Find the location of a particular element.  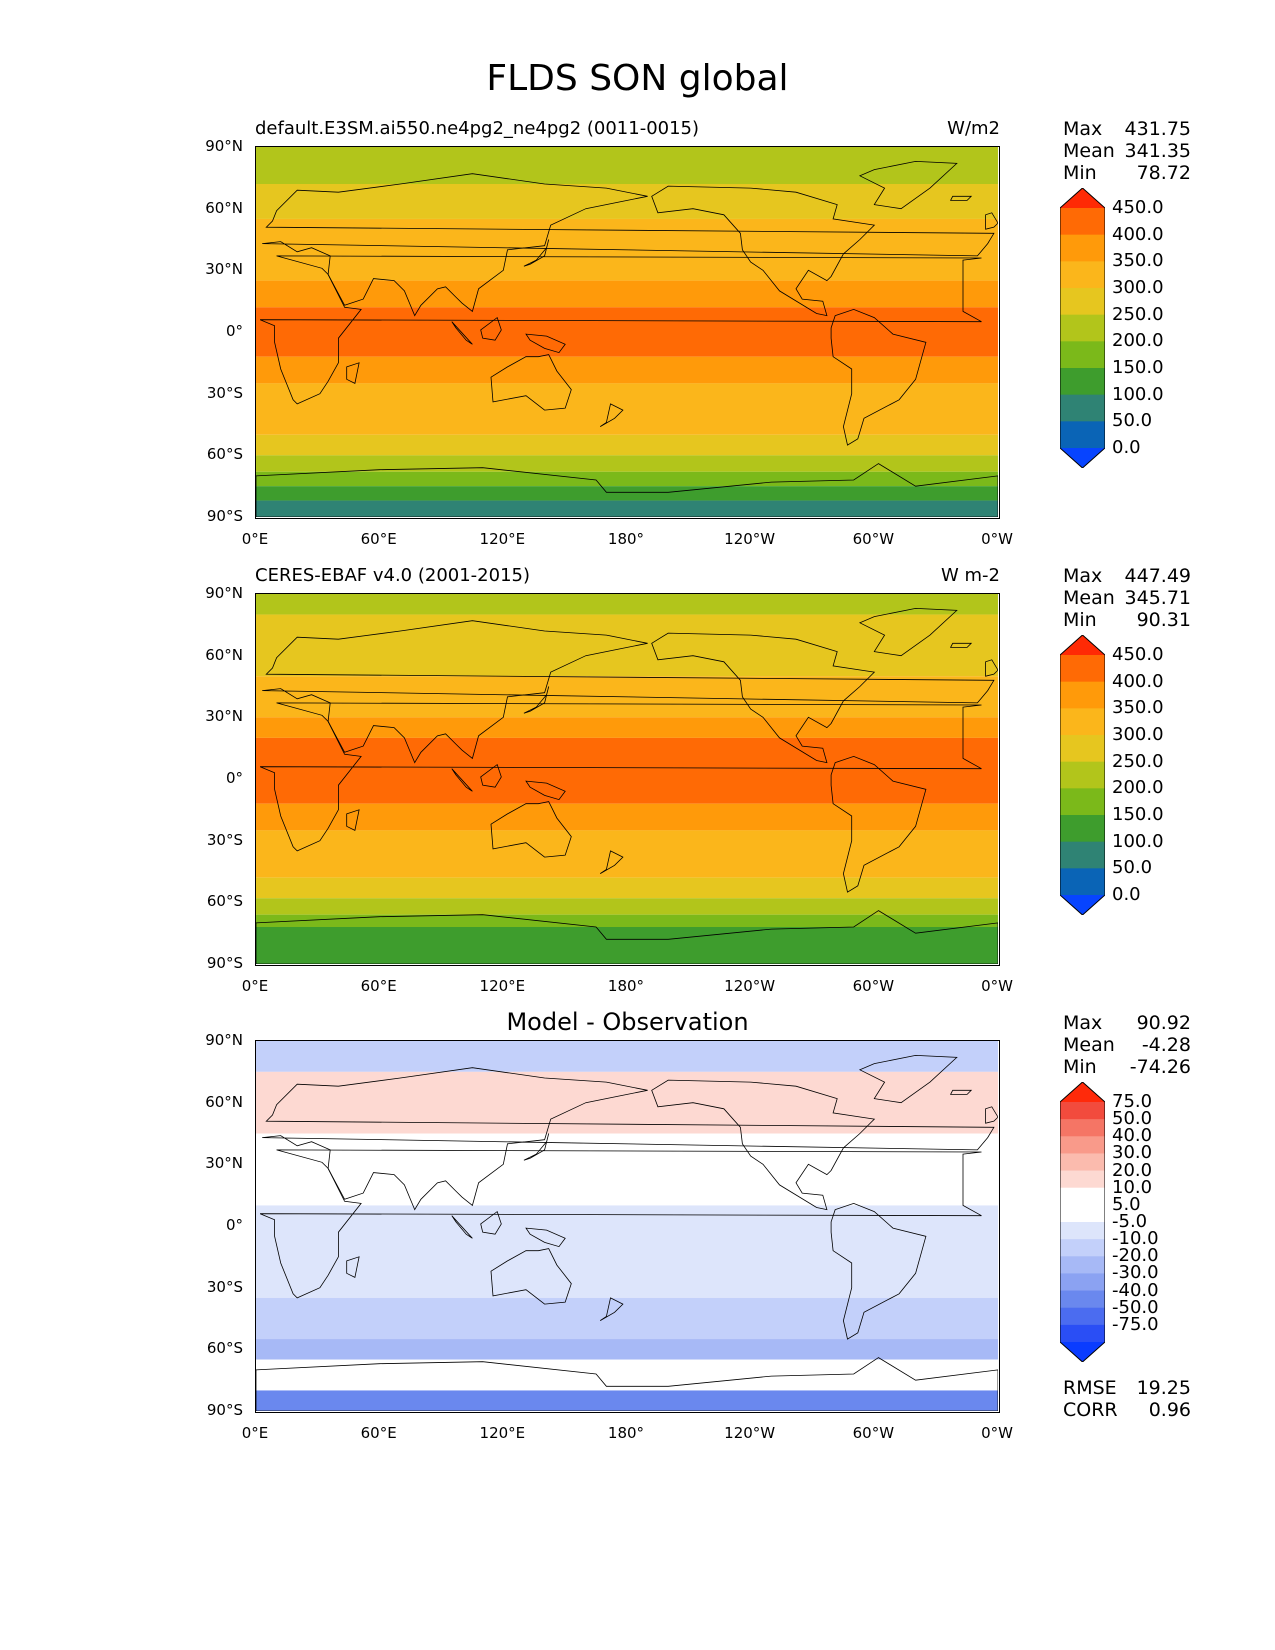

stat-label: CORR is located at coordinates (1090, 1410).